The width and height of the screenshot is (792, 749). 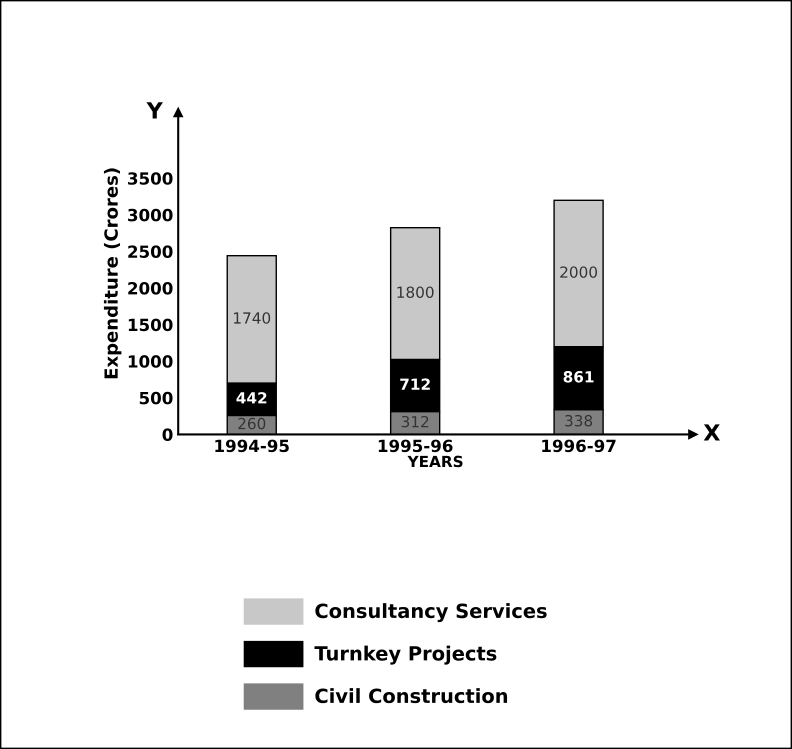 I want to click on data-label: 1740, so click(x=252, y=318).